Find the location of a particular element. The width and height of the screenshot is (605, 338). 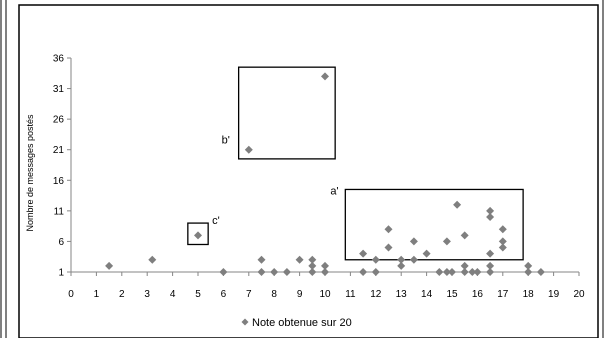

x-tick-label: 5 is located at coordinates (198, 294).